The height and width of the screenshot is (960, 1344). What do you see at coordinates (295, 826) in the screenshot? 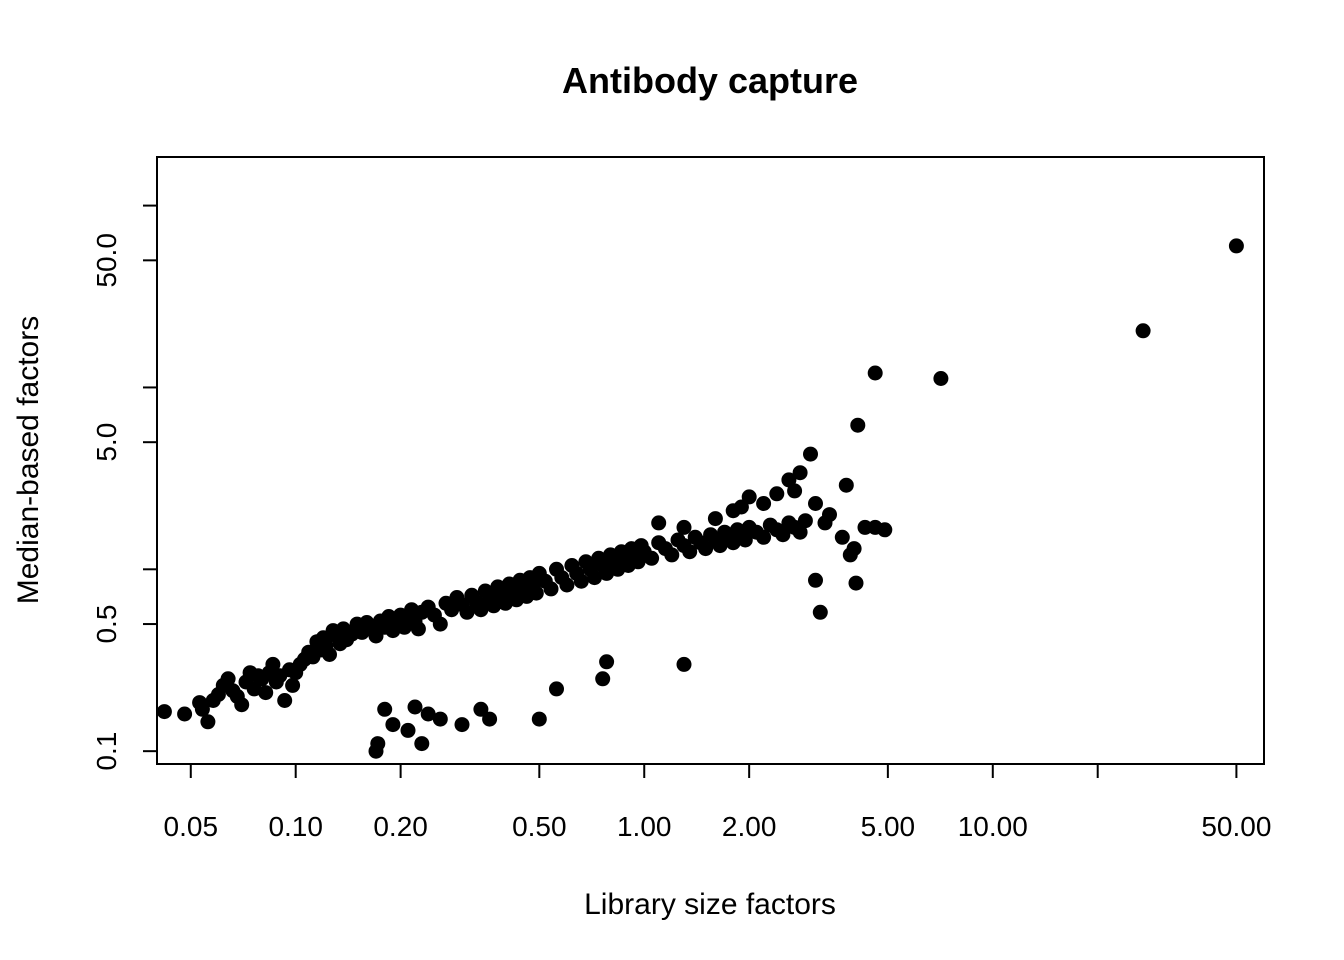
I see `x-tick-label: 0.10` at bounding box center [295, 826].